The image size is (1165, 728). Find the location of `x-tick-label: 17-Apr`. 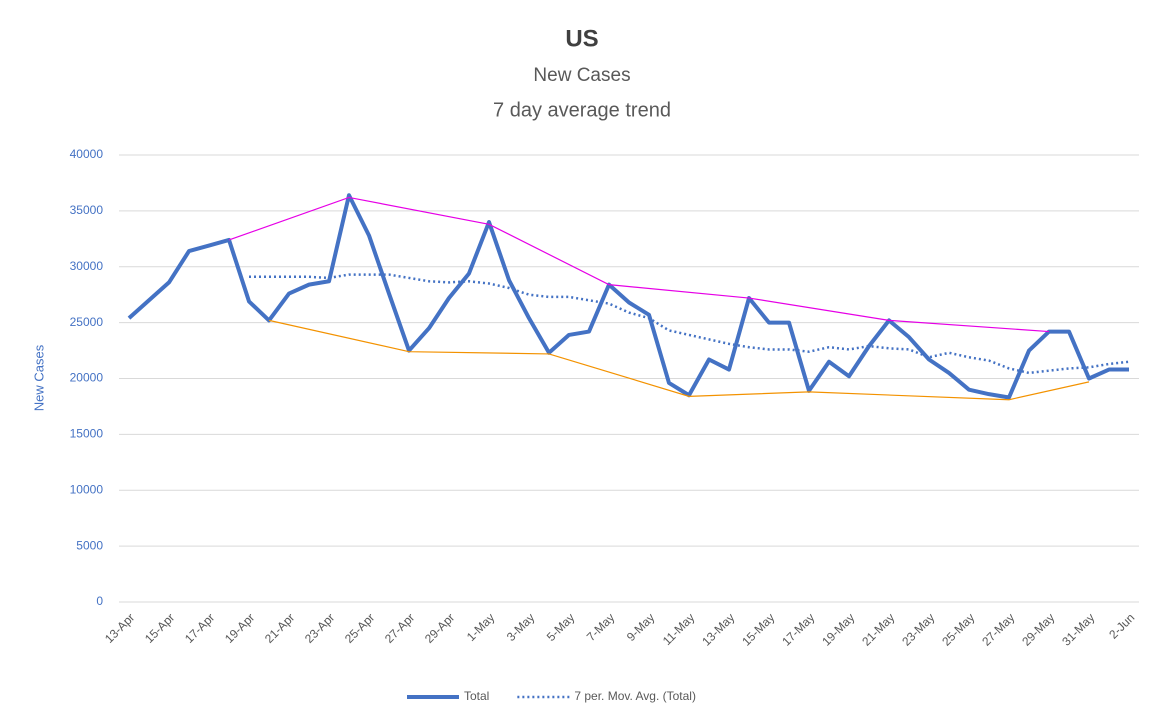

x-tick-label: 17-Apr is located at coordinates (199, 627).